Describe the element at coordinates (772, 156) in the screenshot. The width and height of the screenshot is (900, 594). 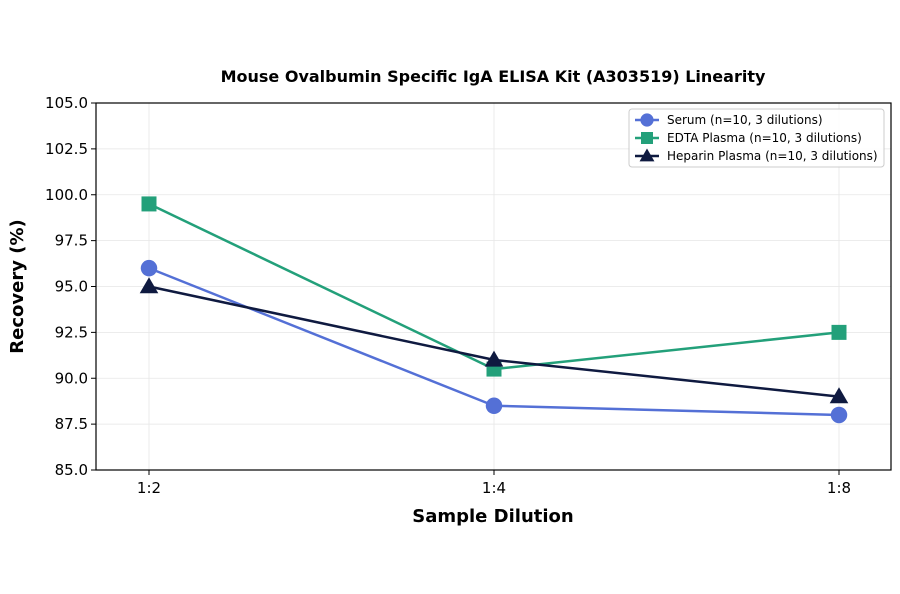
I see `legend-label: Heparin Plasma (n=10, 3 dilutions)` at that location.